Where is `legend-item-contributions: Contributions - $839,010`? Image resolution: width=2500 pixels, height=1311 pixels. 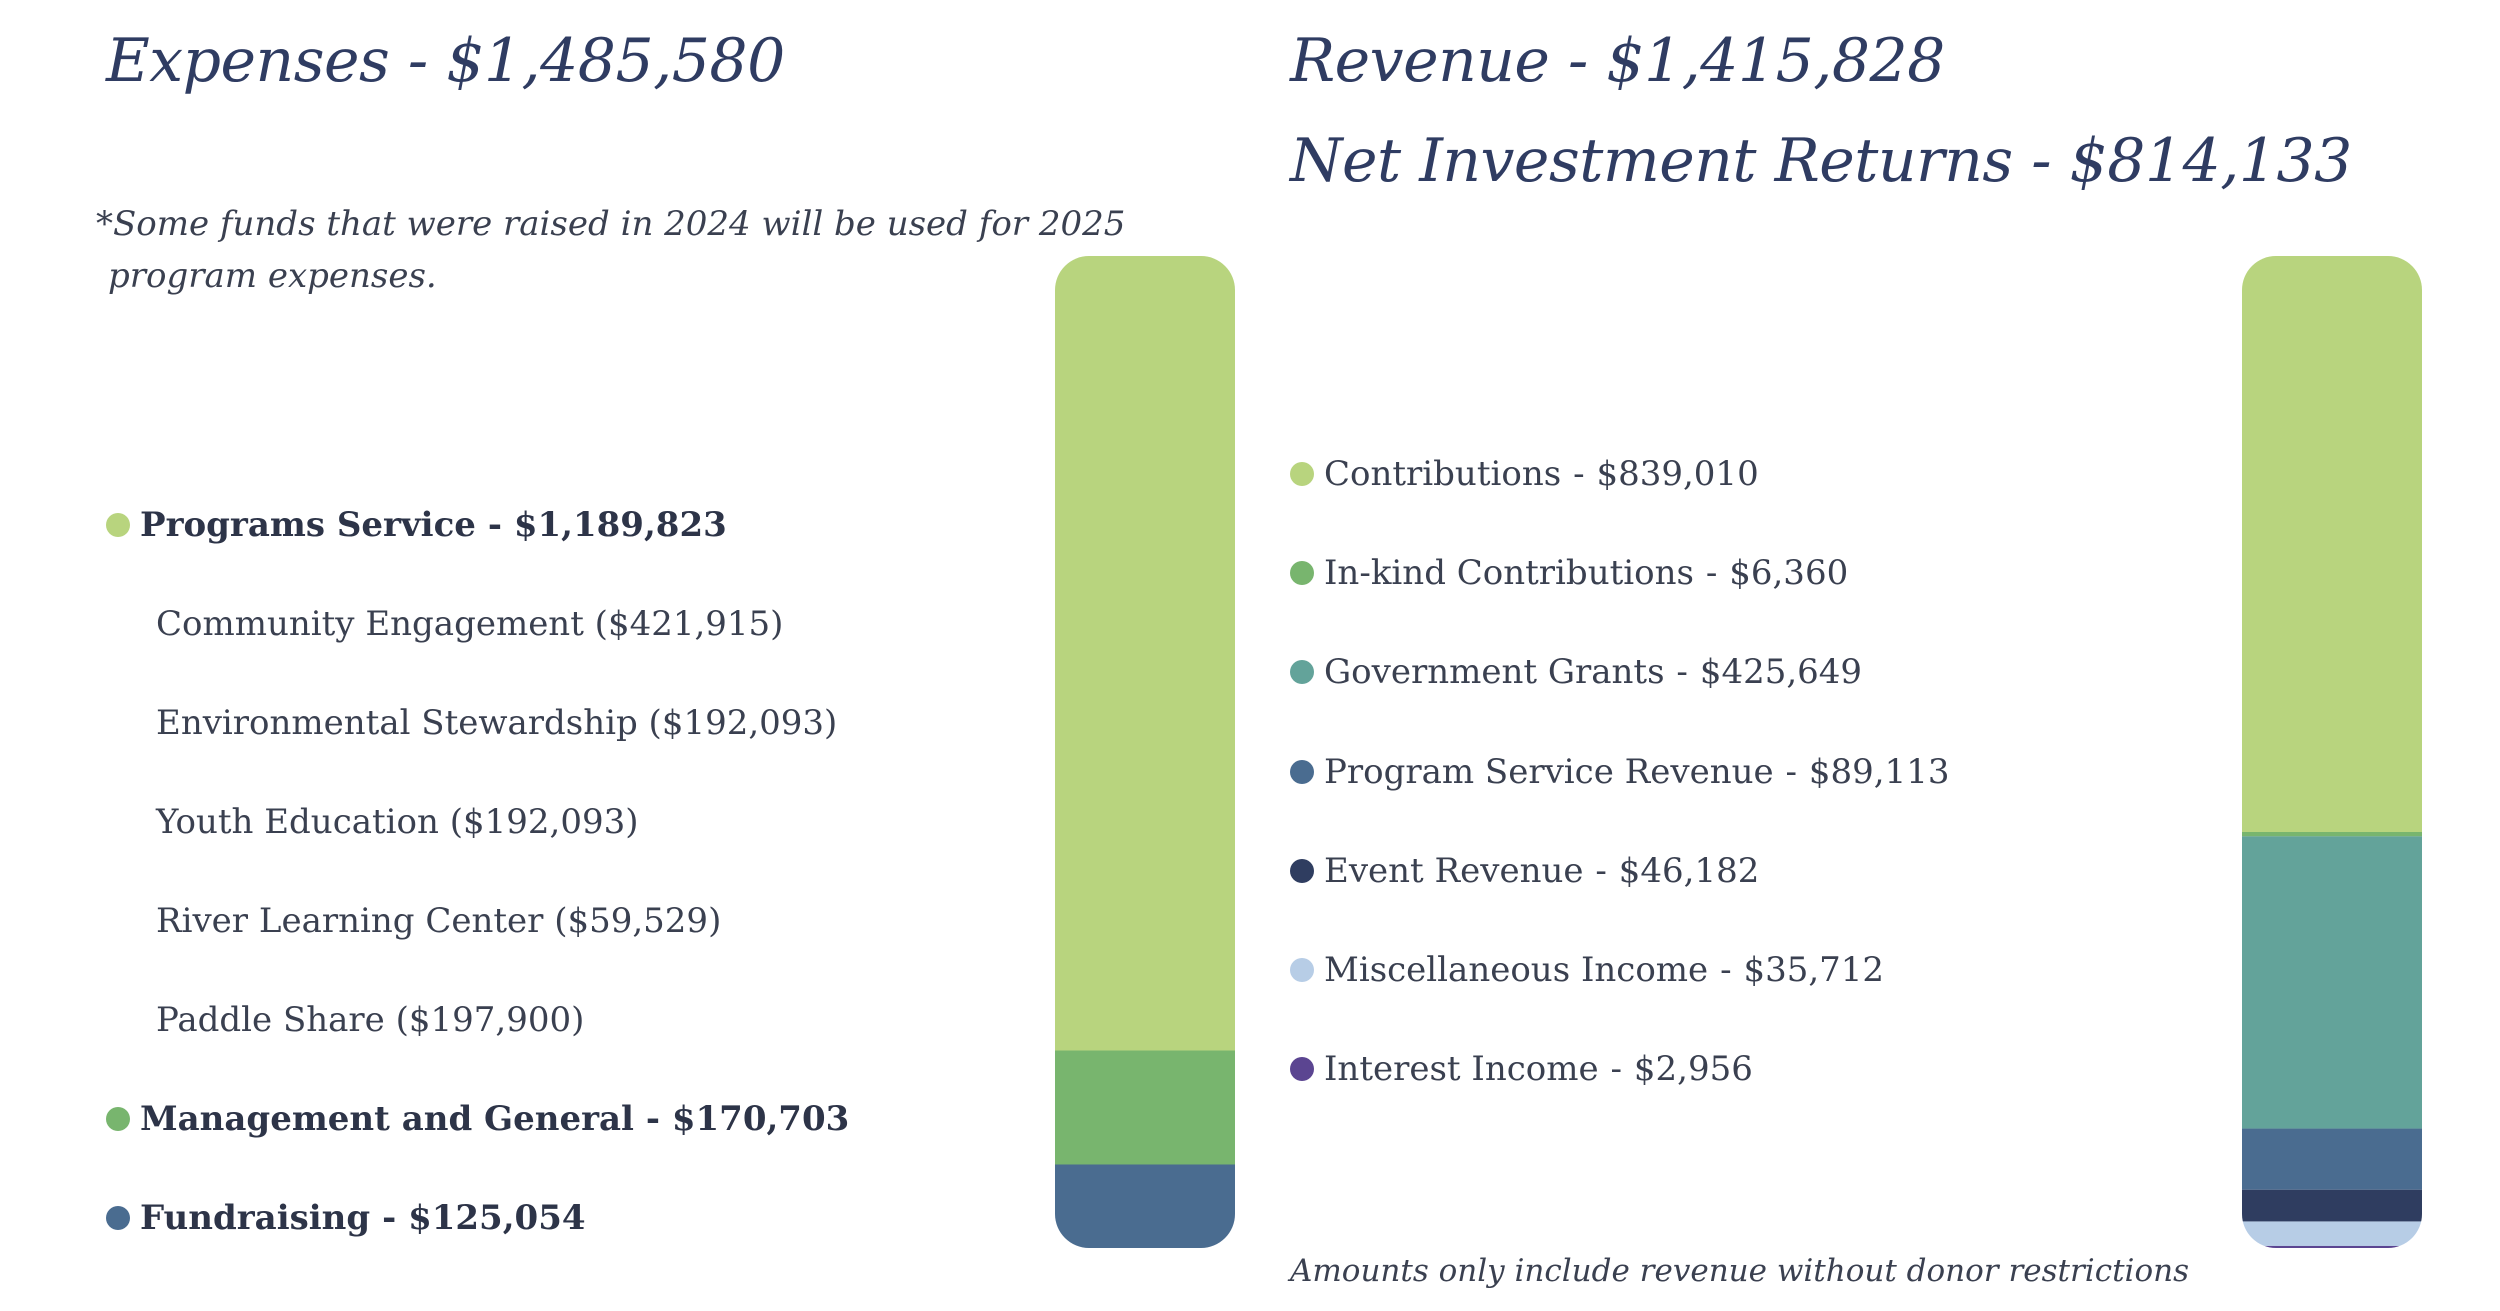 legend-item-contributions: Contributions - $839,010 is located at coordinates (1524, 474).